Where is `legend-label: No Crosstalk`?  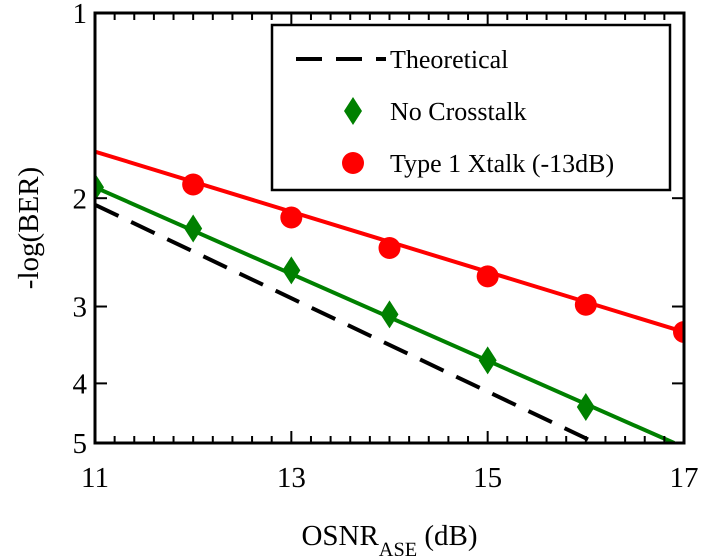
legend-label: No Crosstalk is located at coordinates (458, 111).